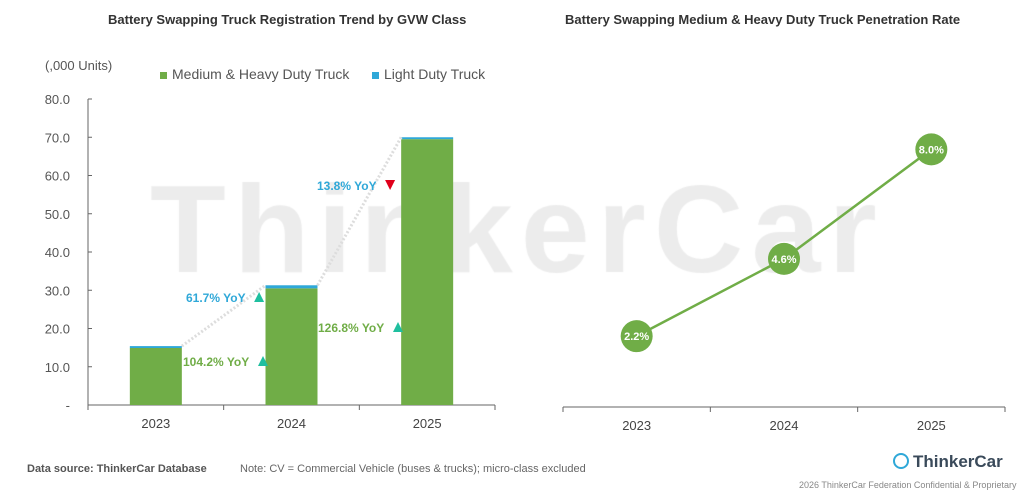  I want to click on legend-swatch-mhd, so click(163, 75).